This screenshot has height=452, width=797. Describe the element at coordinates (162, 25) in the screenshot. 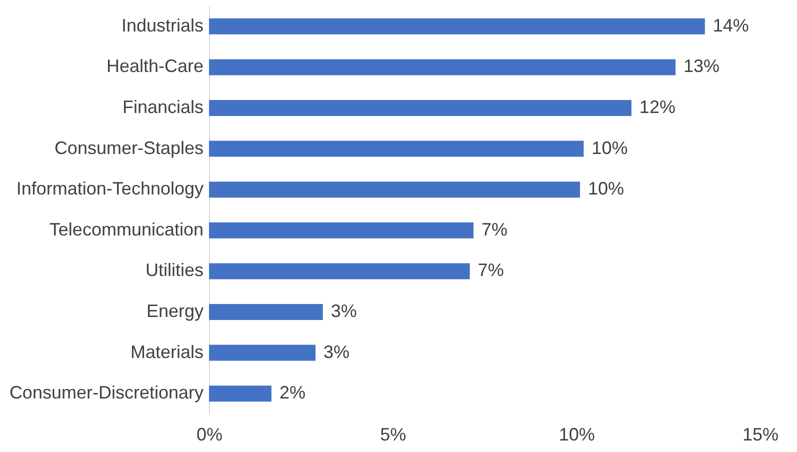

I see `y-tick-label: Industrials` at that location.